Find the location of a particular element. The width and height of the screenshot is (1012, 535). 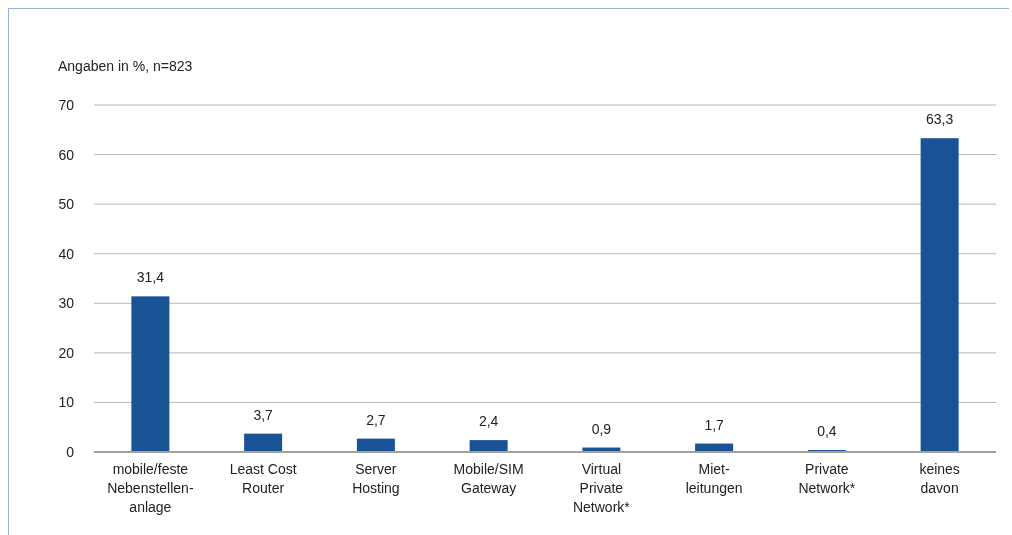

data-label: 1,7 is located at coordinates (714, 424).